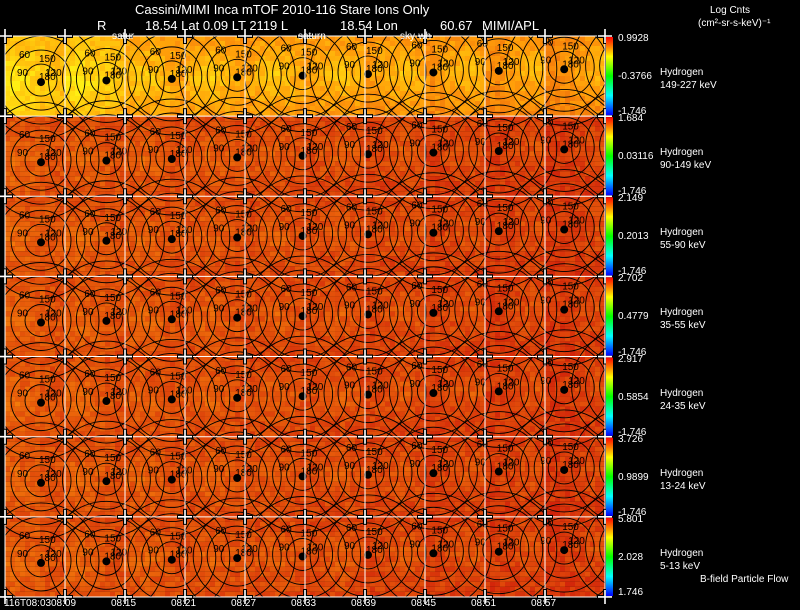 The height and width of the screenshot is (610, 800). I want to click on time-tick-label: 08:51, so click(483, 603).